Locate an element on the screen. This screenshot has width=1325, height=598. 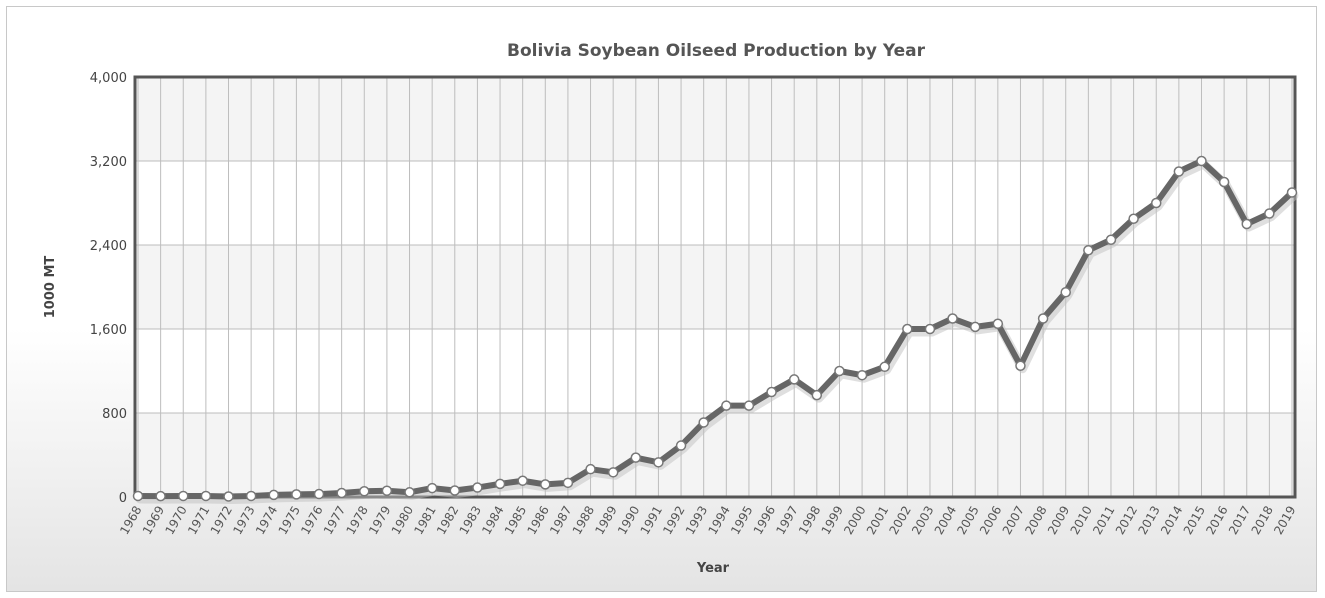
x-tick-label: 1971 is located at coordinates (198, 520).